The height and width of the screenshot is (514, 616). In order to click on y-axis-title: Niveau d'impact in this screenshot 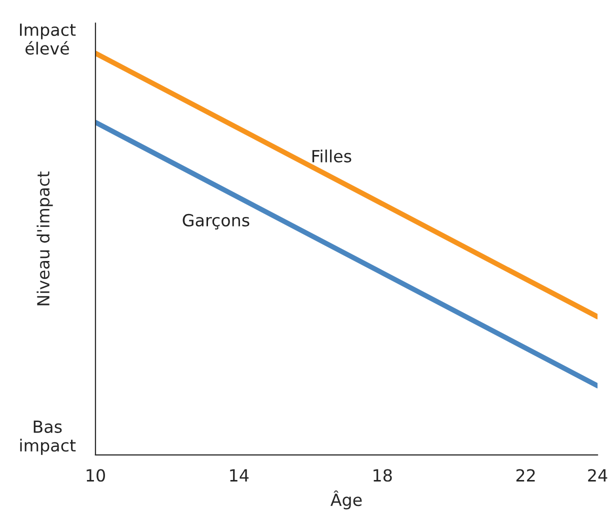, I will do `click(44, 239)`.